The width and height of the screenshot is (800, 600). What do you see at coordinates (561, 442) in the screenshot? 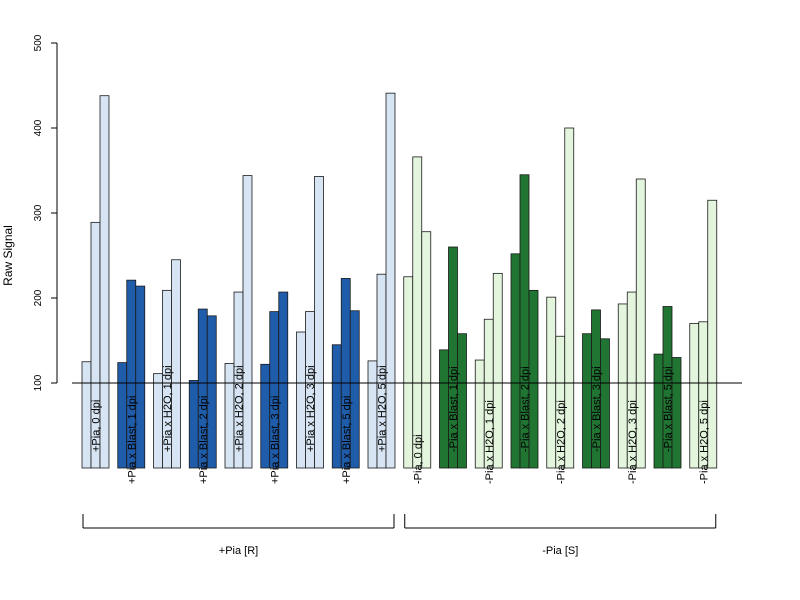
I see `category-label: -Pia x H2O, 2 dpi` at bounding box center [561, 442].